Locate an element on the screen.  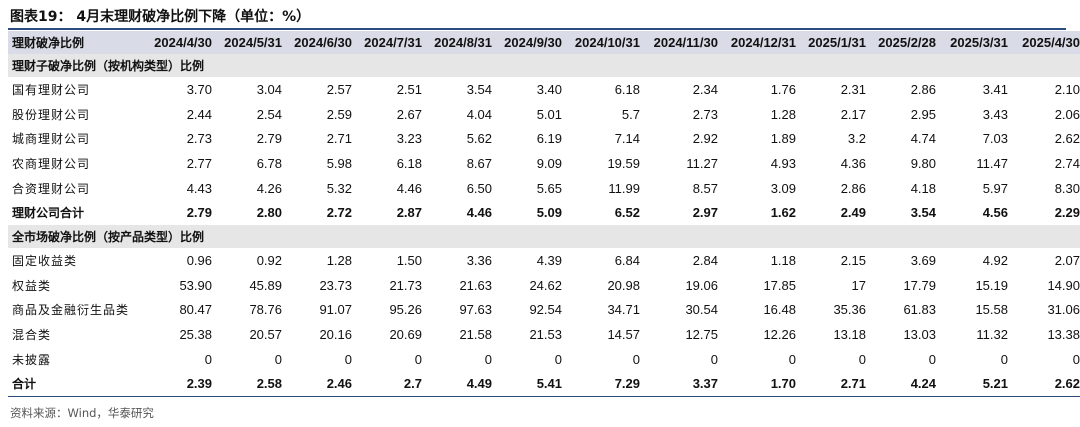
table-cell: 2.49 is located at coordinates (853, 213).